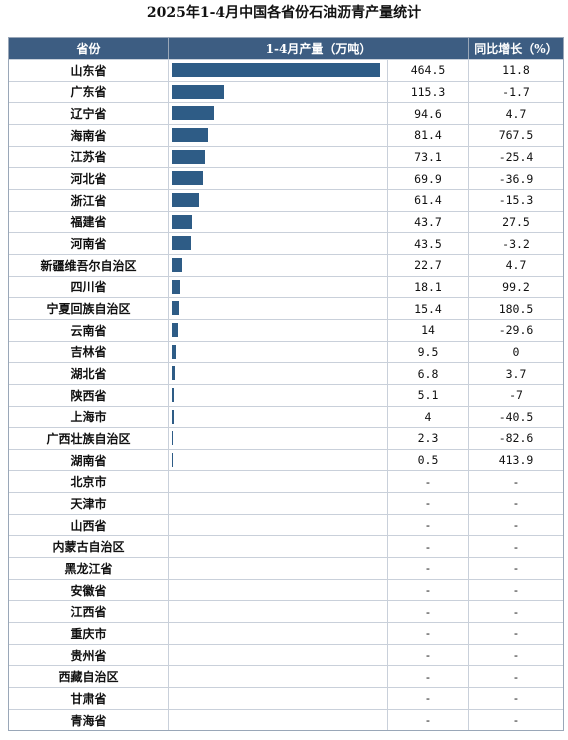 Image resolution: width=568 pixels, height=740 pixels. Describe the element at coordinates (89, 633) in the screenshot. I see `province-cell: 重庆市` at that location.